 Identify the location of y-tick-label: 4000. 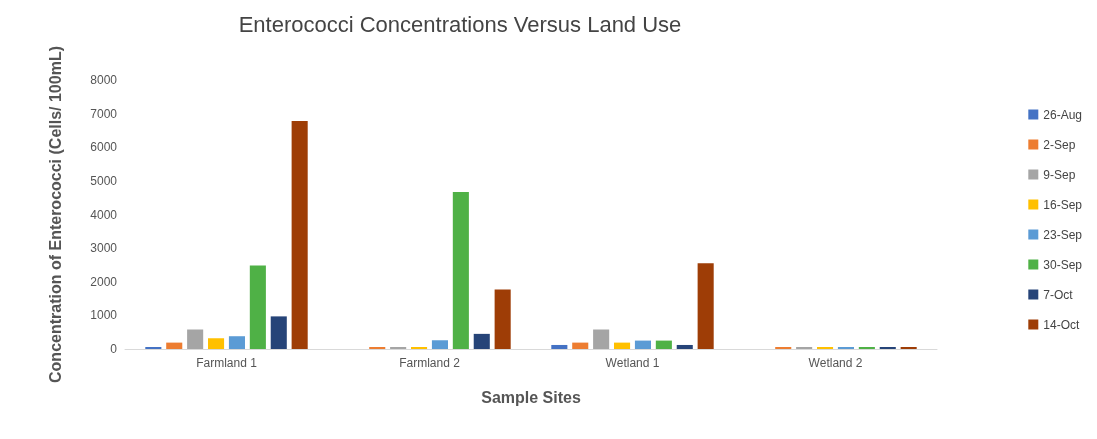
(104, 214).